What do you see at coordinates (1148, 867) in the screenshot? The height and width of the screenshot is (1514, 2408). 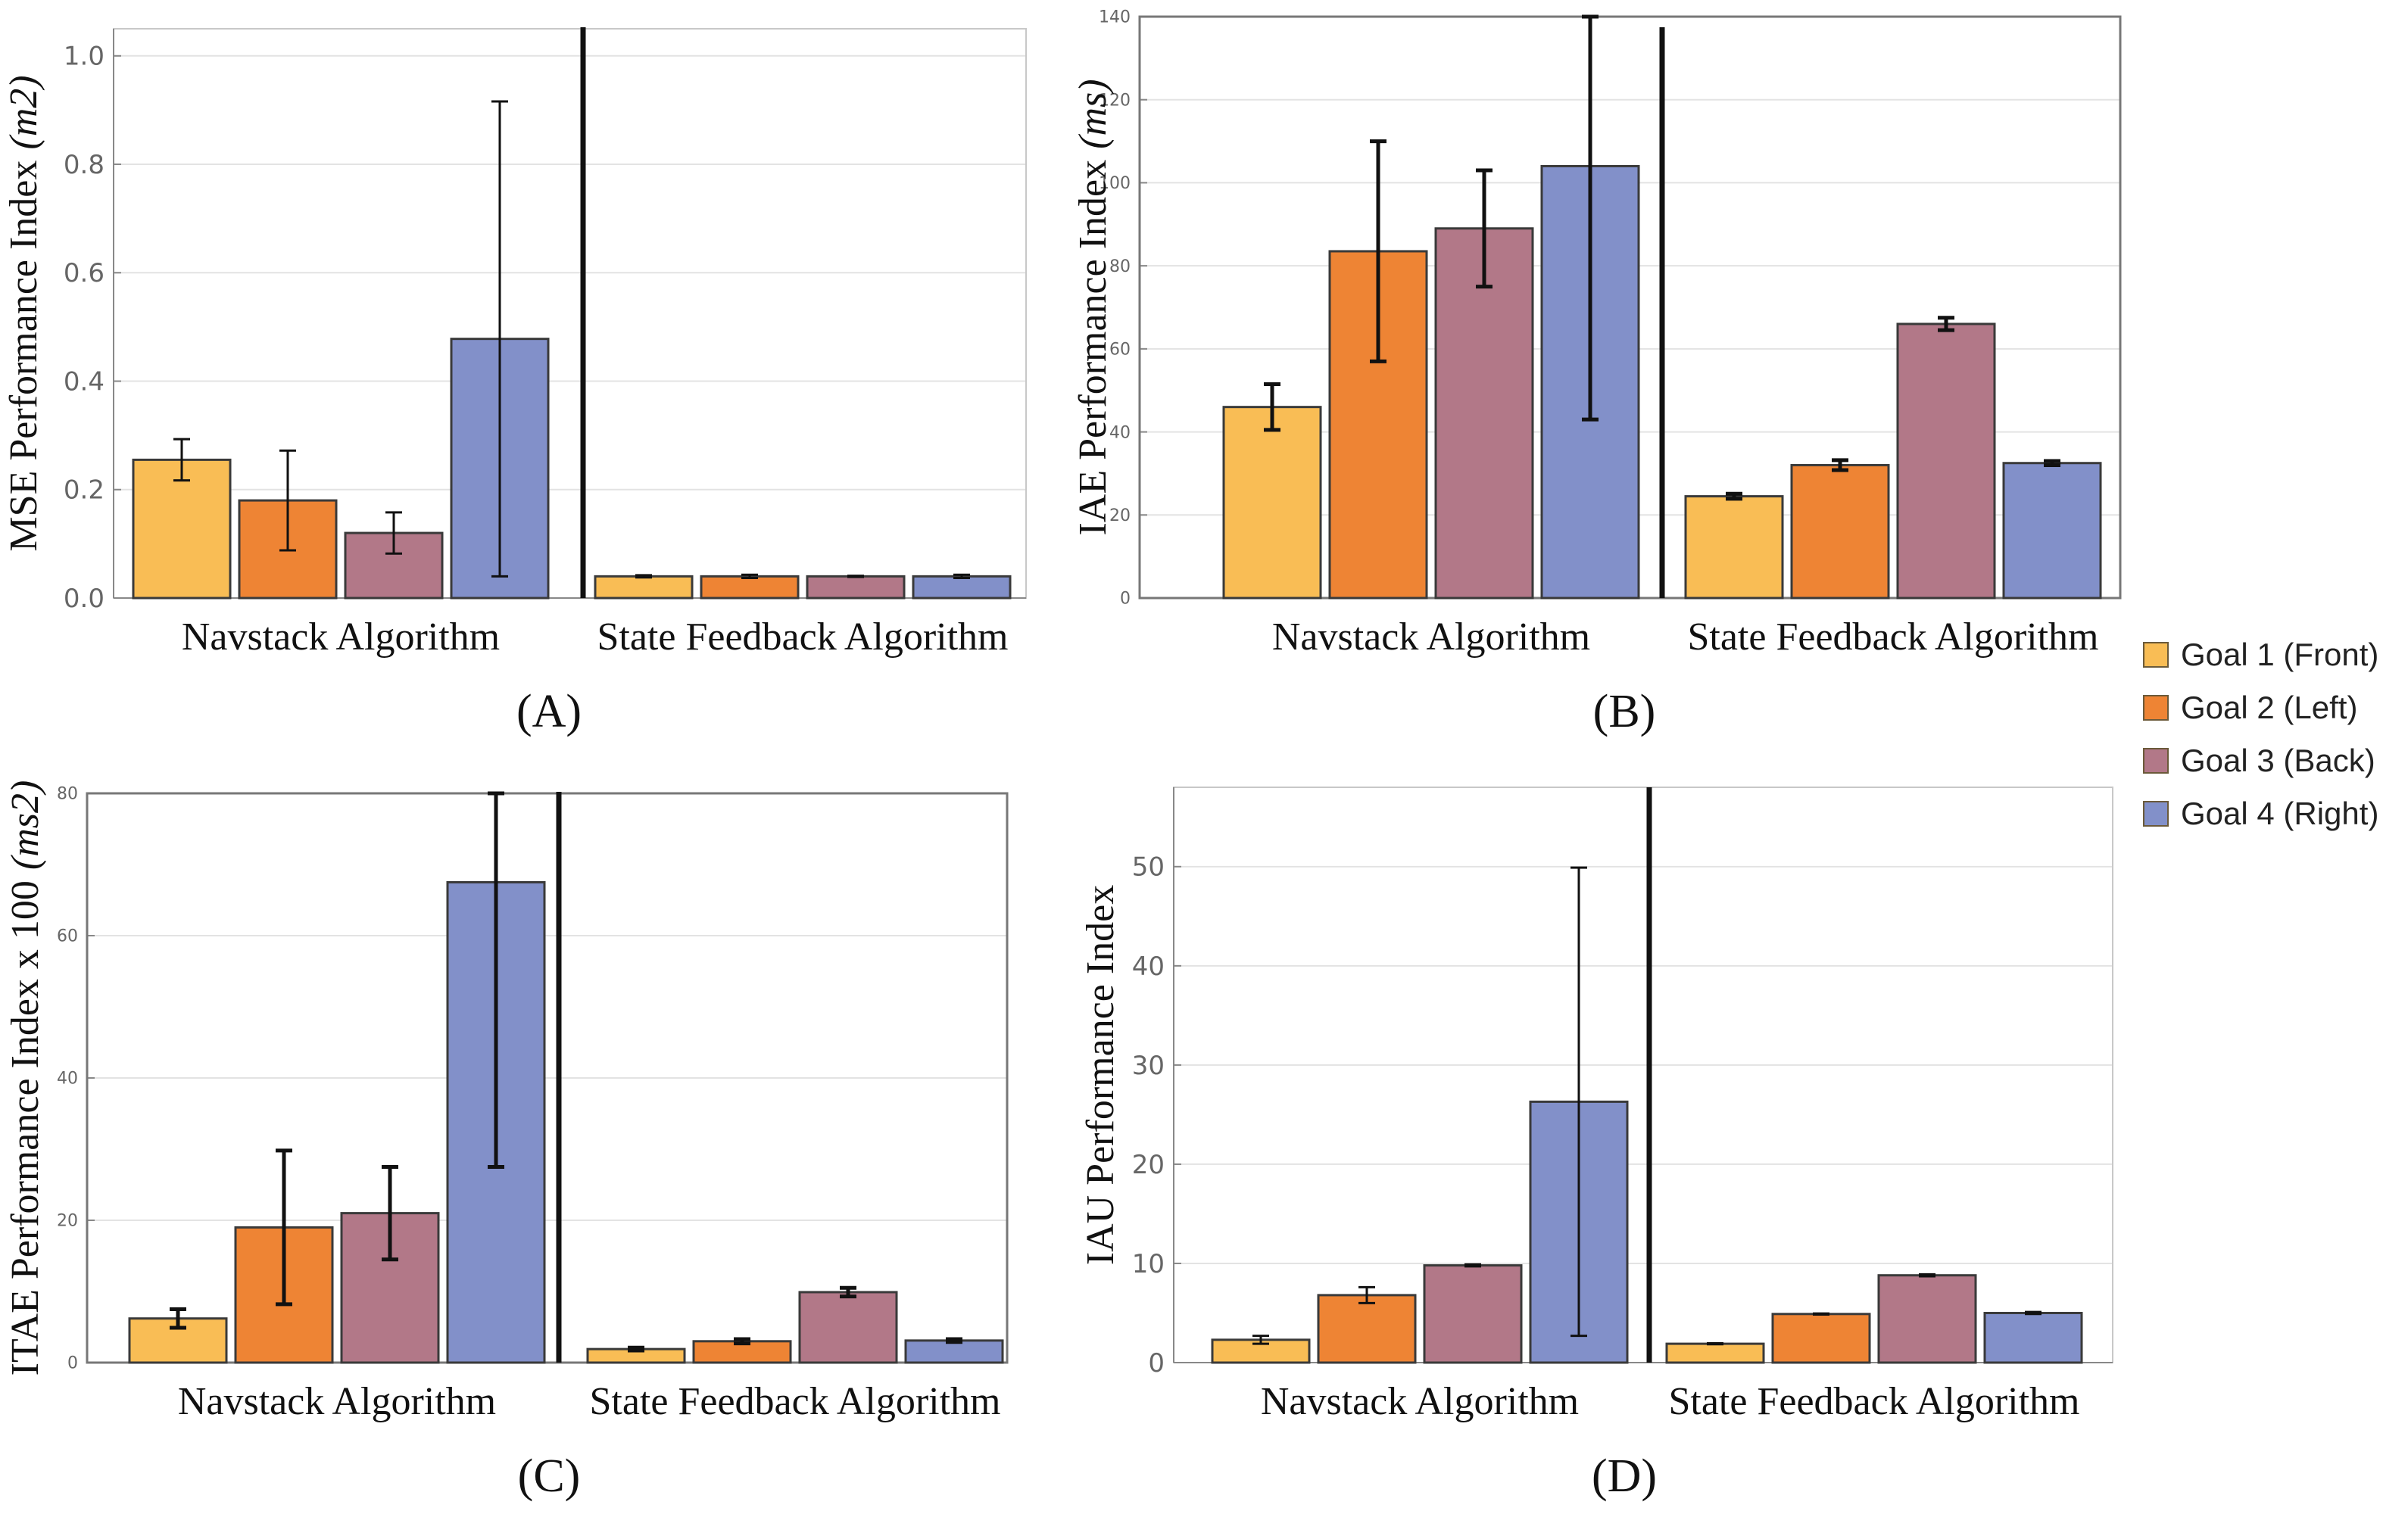 I see `ytick-label-d-5: 50` at bounding box center [1148, 867].